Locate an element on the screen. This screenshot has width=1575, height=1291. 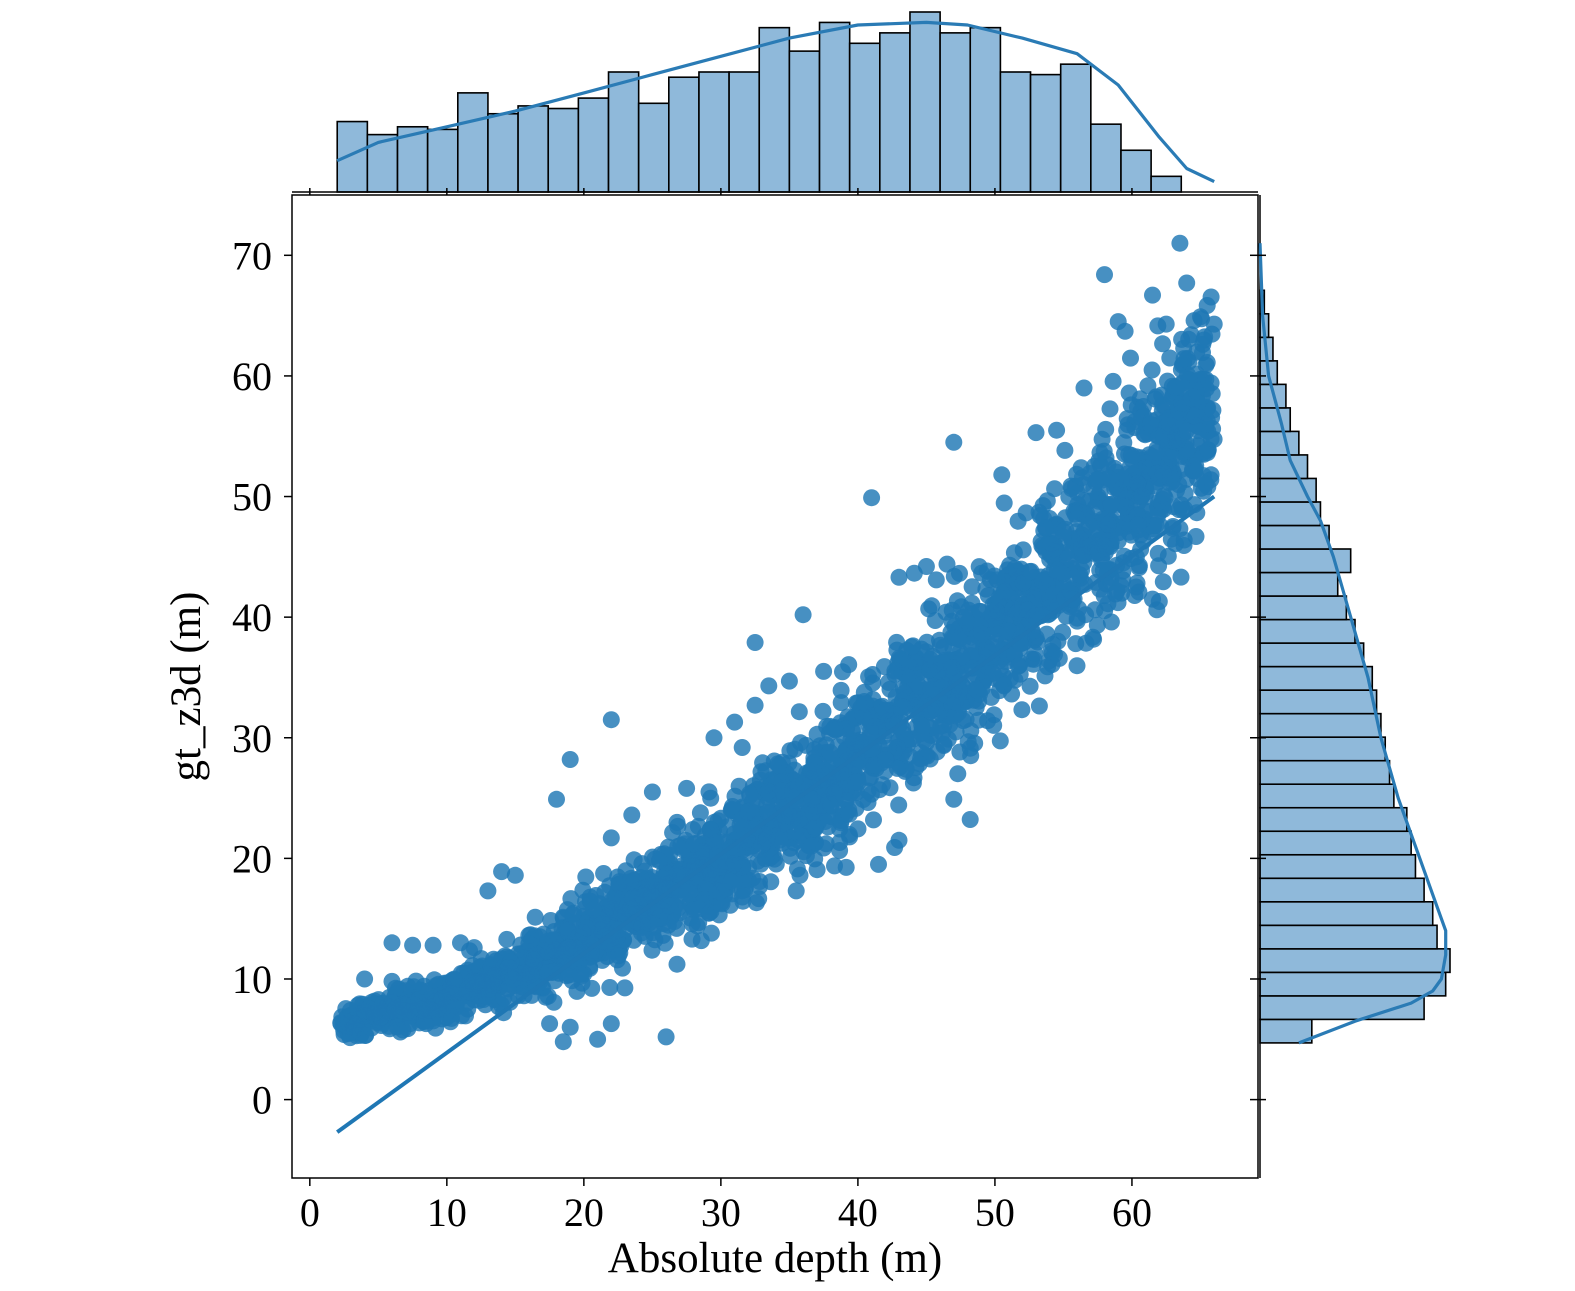
x-tick-label: 30 is located at coordinates (721, 1212).